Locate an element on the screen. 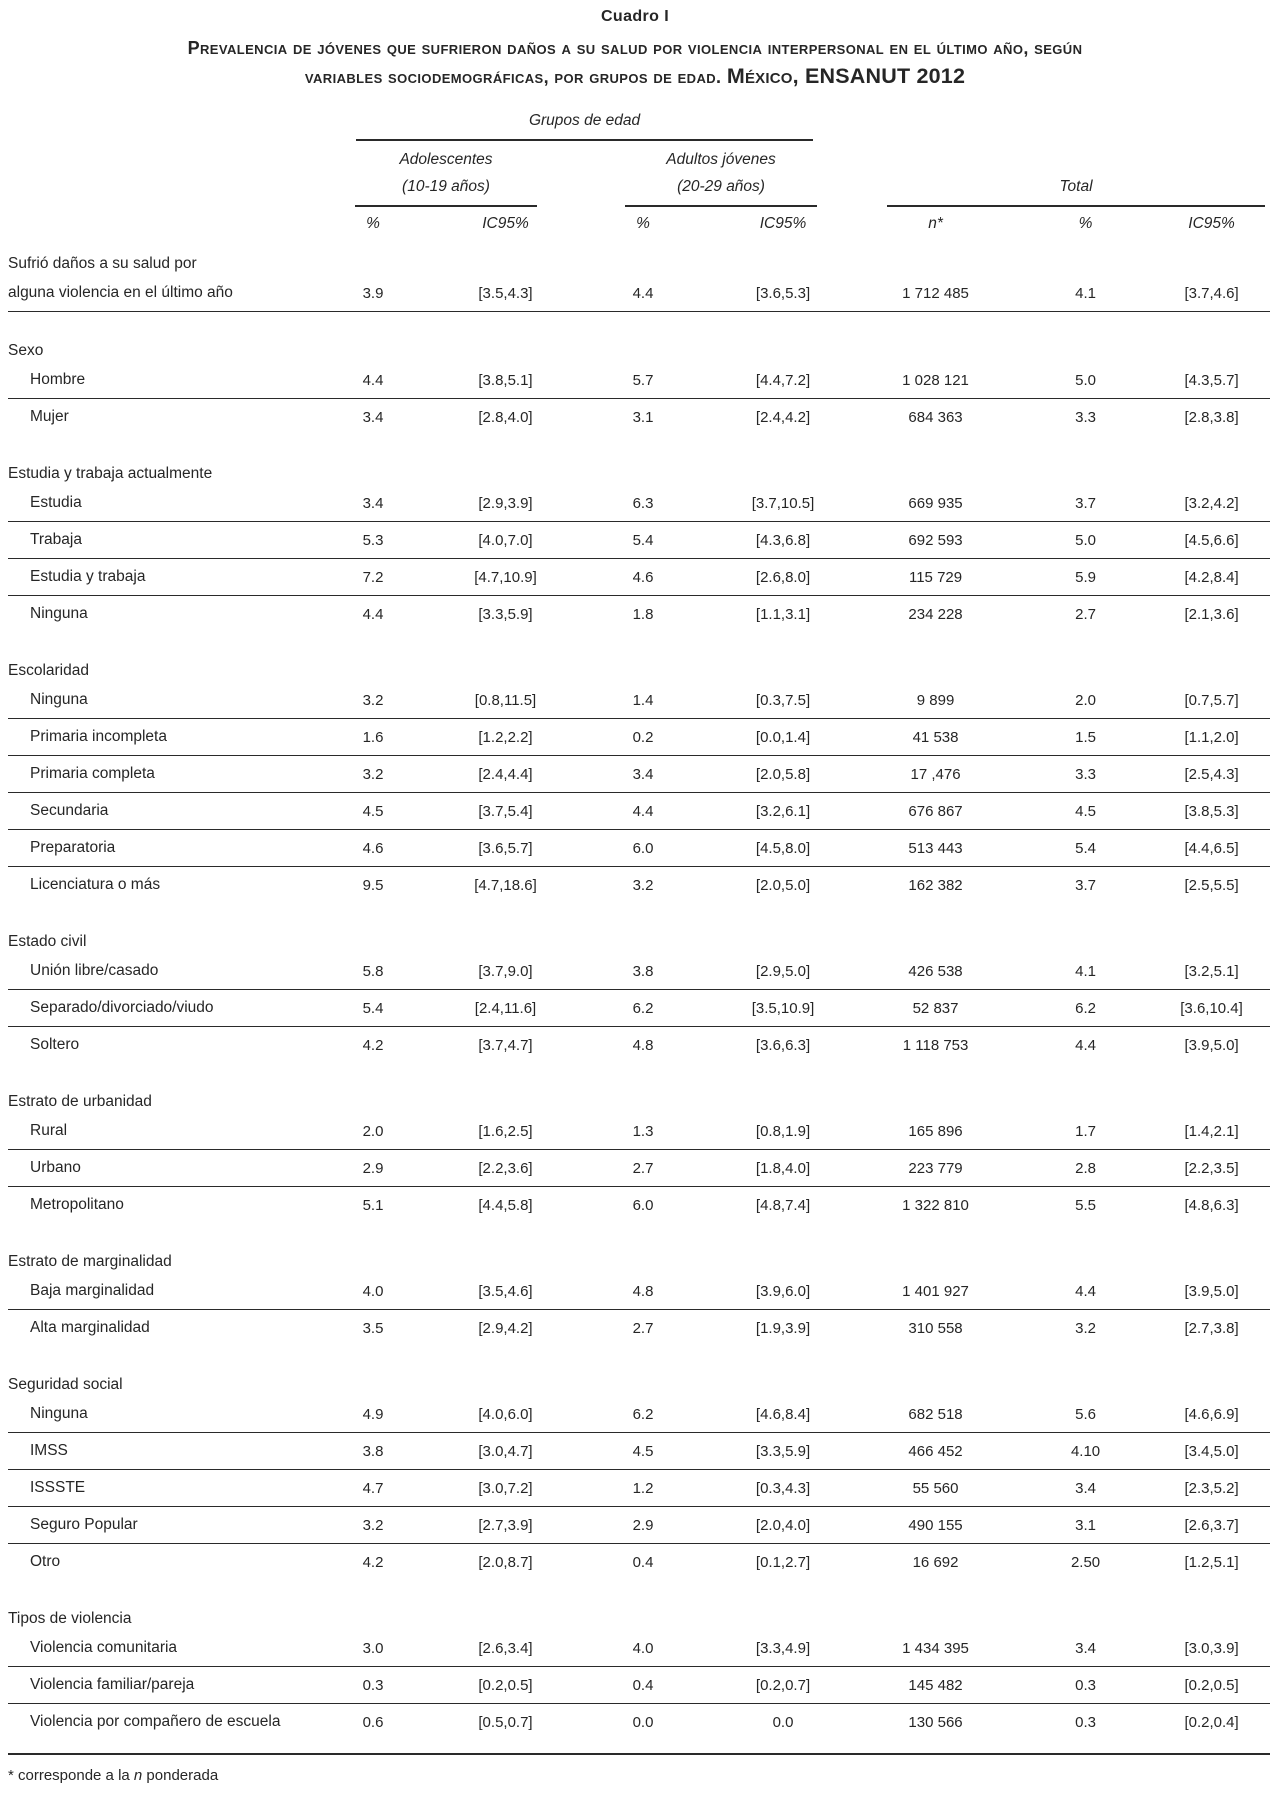 This screenshot has width=1270, height=1794. cell-value: 1 434 395 is located at coordinates (936, 1648).